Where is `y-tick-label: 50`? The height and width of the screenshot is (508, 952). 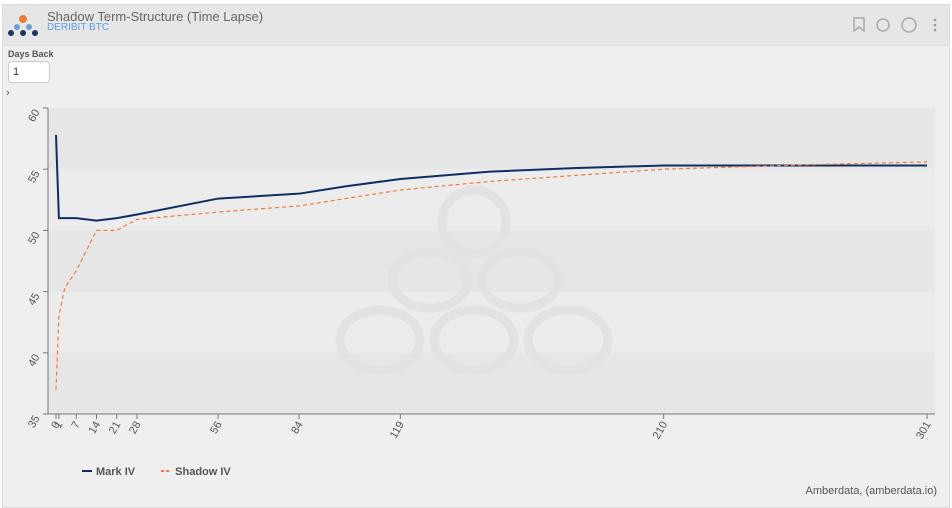 y-tick-label: 50 is located at coordinates (34, 238).